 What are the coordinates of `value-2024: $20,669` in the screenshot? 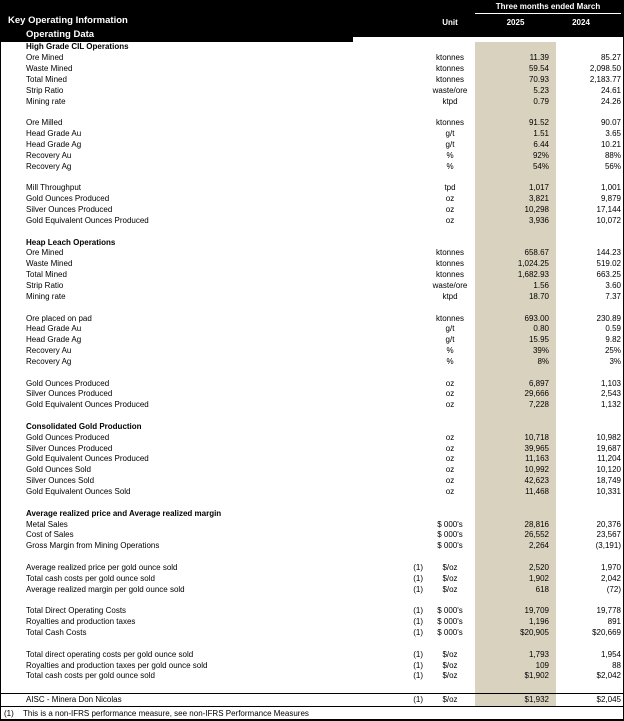 It's located at (606, 632).